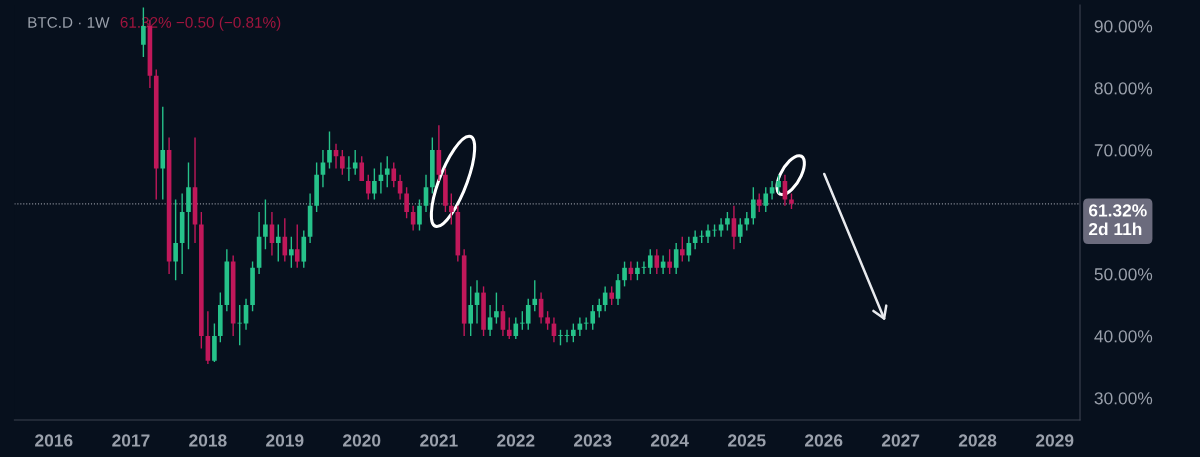  What do you see at coordinates (900, 440) in the screenshot?
I see `x-tick-label: 2027` at bounding box center [900, 440].